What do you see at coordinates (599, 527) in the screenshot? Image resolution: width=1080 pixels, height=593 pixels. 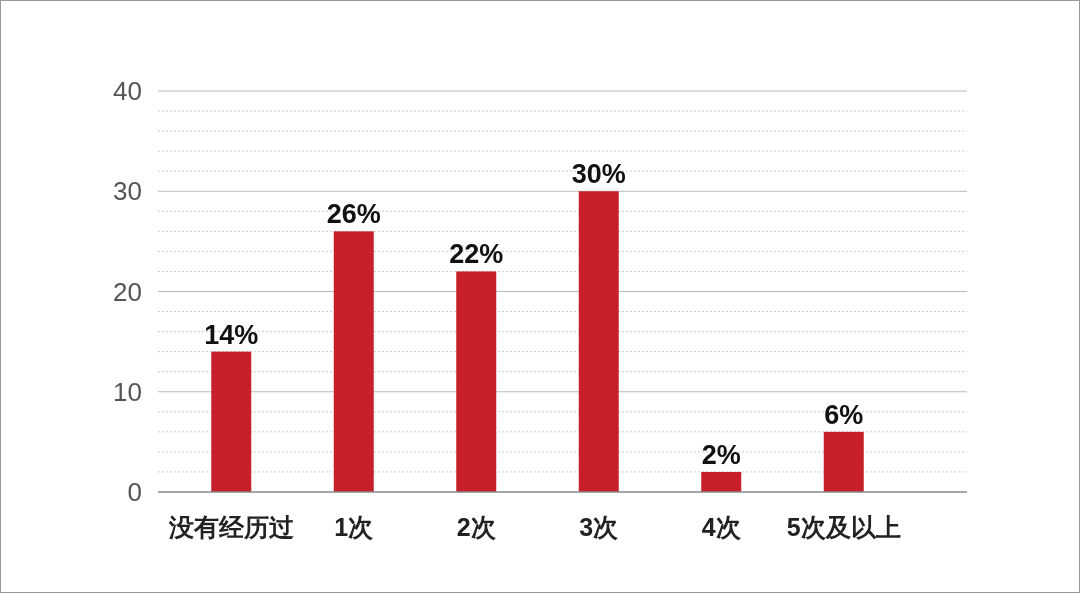 I see `x-tick-label: 3次` at bounding box center [599, 527].